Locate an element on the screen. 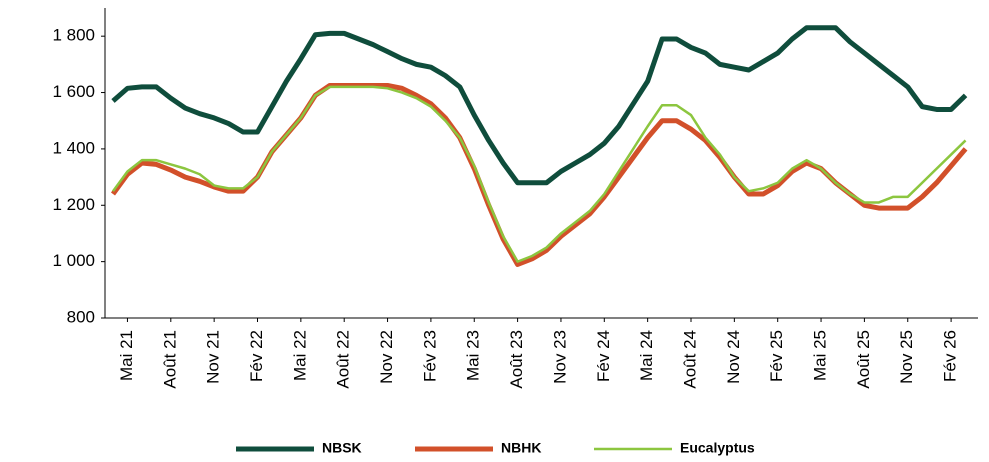  x-tick-label: Mai 25 is located at coordinates (820, 355).